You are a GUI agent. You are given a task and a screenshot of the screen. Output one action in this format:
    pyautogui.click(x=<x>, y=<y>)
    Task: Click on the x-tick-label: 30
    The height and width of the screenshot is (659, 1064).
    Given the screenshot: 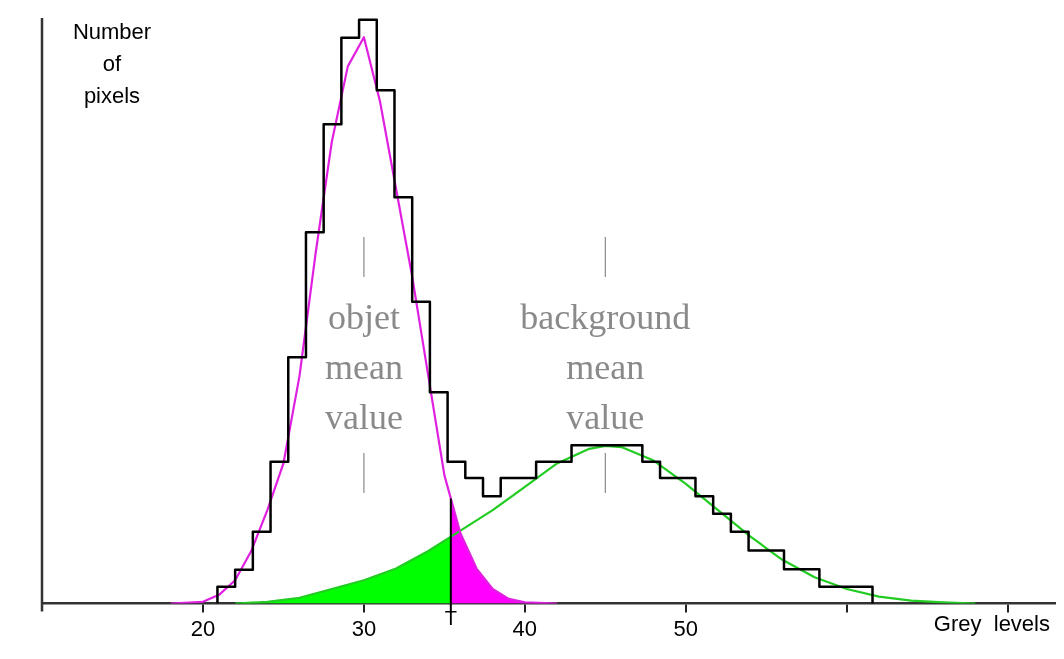 What is the action you would take?
    pyautogui.click(x=364, y=628)
    